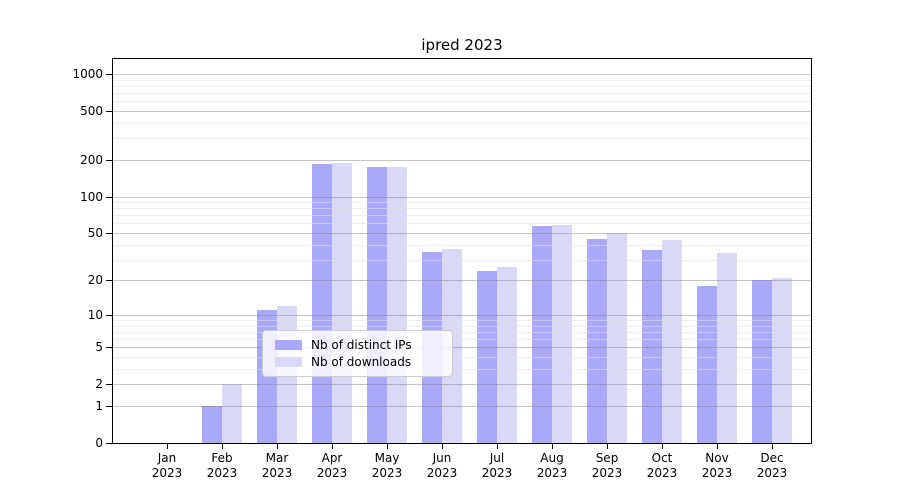 The width and height of the screenshot is (900, 500). What do you see at coordinates (95, 314) in the screenshot?
I see `y-tick-label: 10` at bounding box center [95, 314].